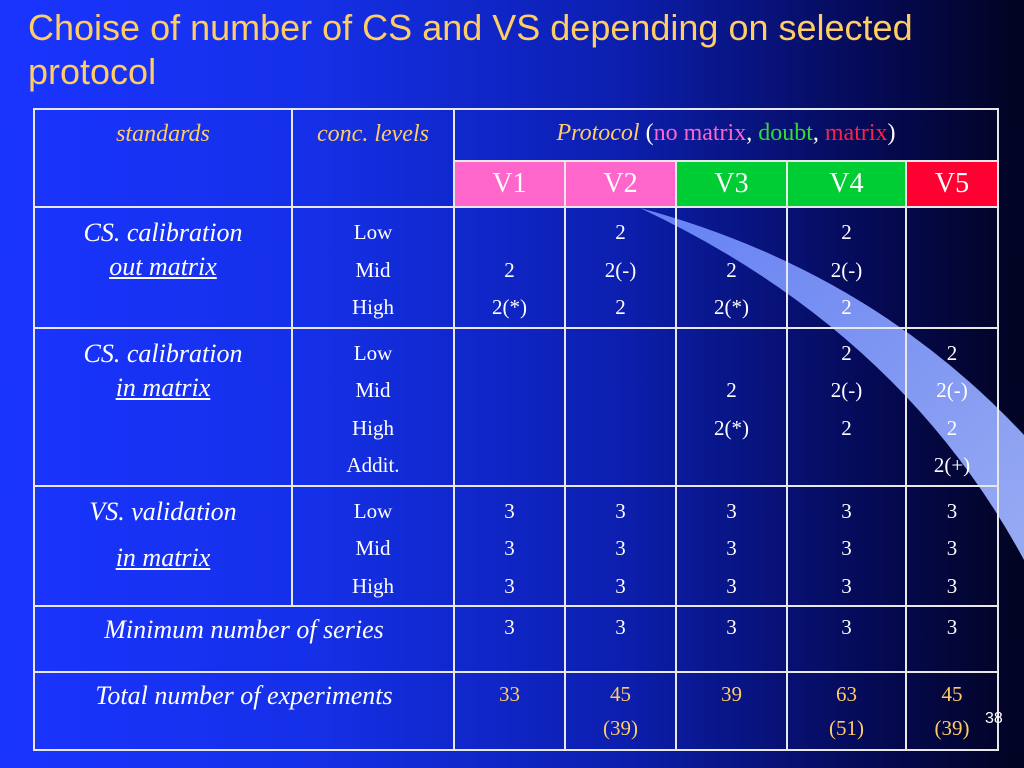 This screenshot has width=1024, height=768. What do you see at coordinates (620, 184) in the screenshot?
I see `version-v2: V2` at bounding box center [620, 184].